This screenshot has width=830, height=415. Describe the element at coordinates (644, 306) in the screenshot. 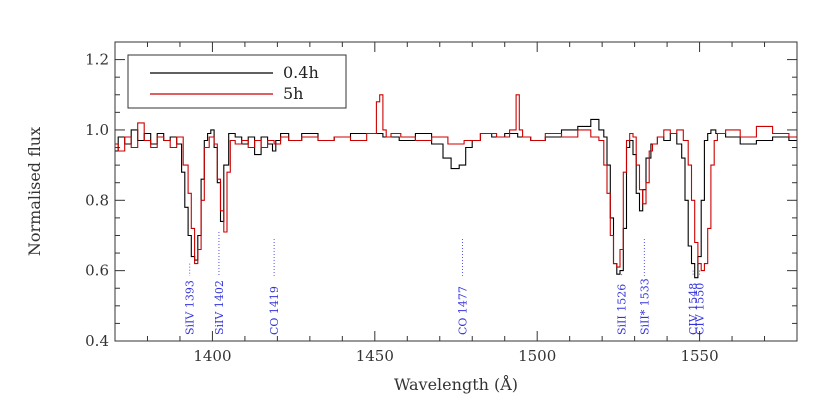

I see `line-marker-label: SiII* 1533` at that location.